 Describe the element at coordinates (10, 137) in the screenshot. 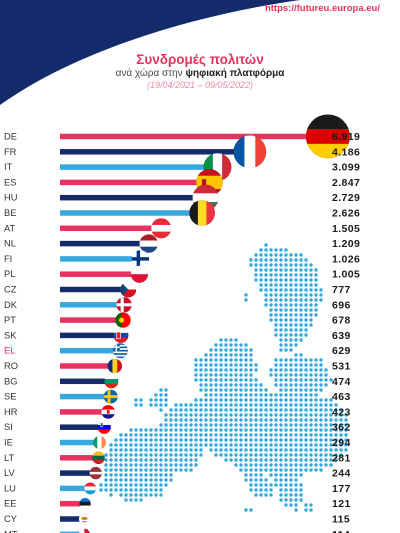

I see `category-label-de: DE` at that location.